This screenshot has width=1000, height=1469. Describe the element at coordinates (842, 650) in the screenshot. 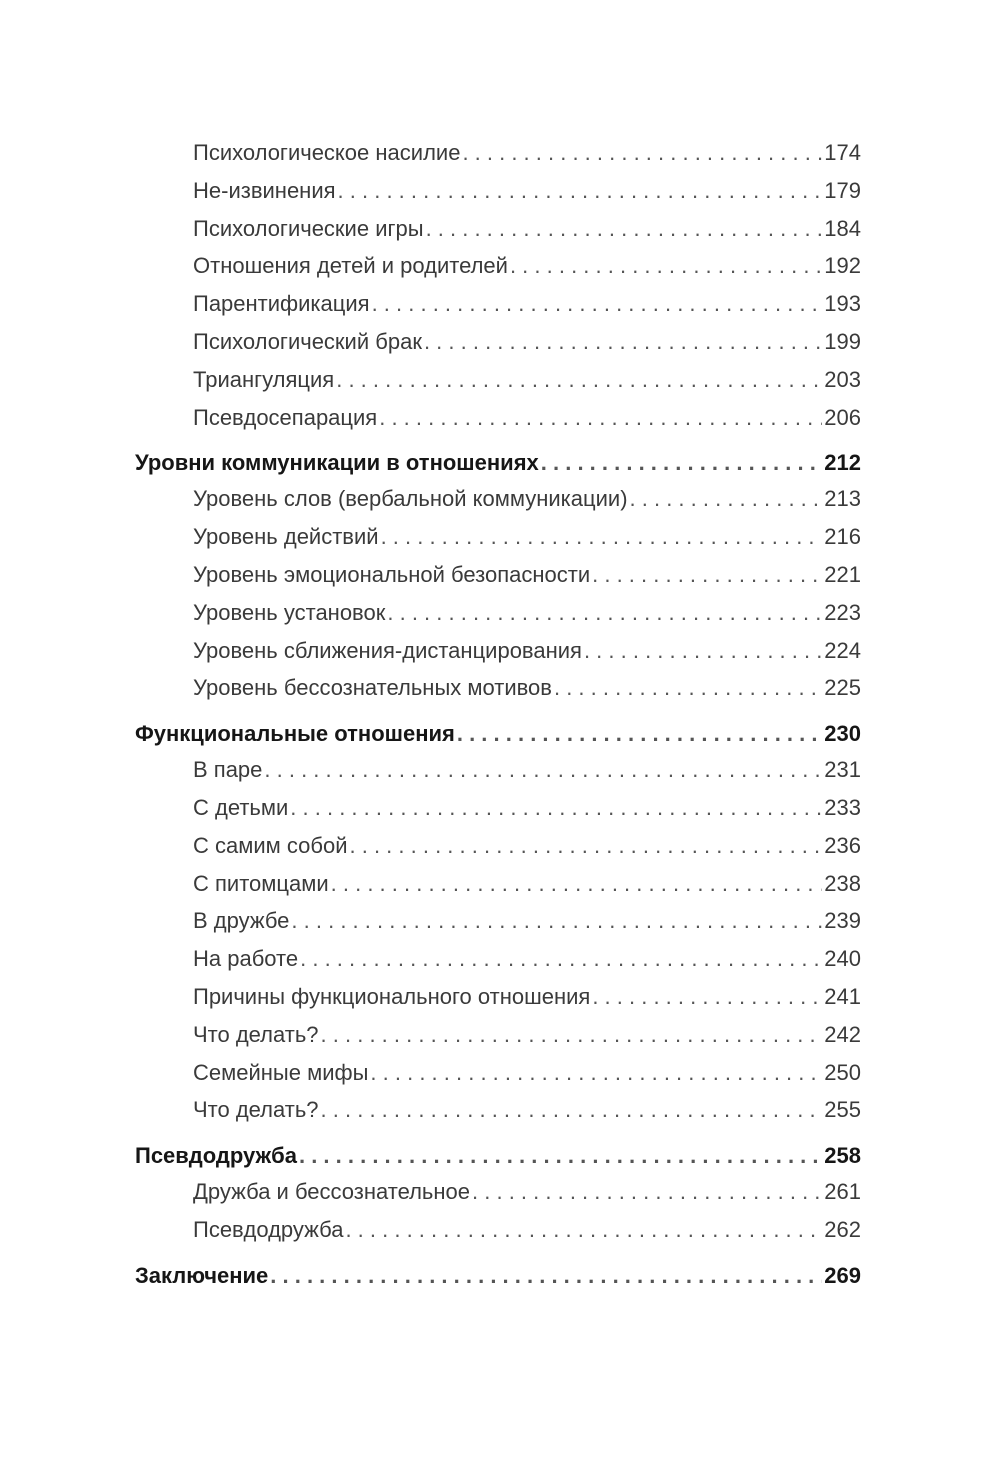

I see `page-number: 224` at that location.